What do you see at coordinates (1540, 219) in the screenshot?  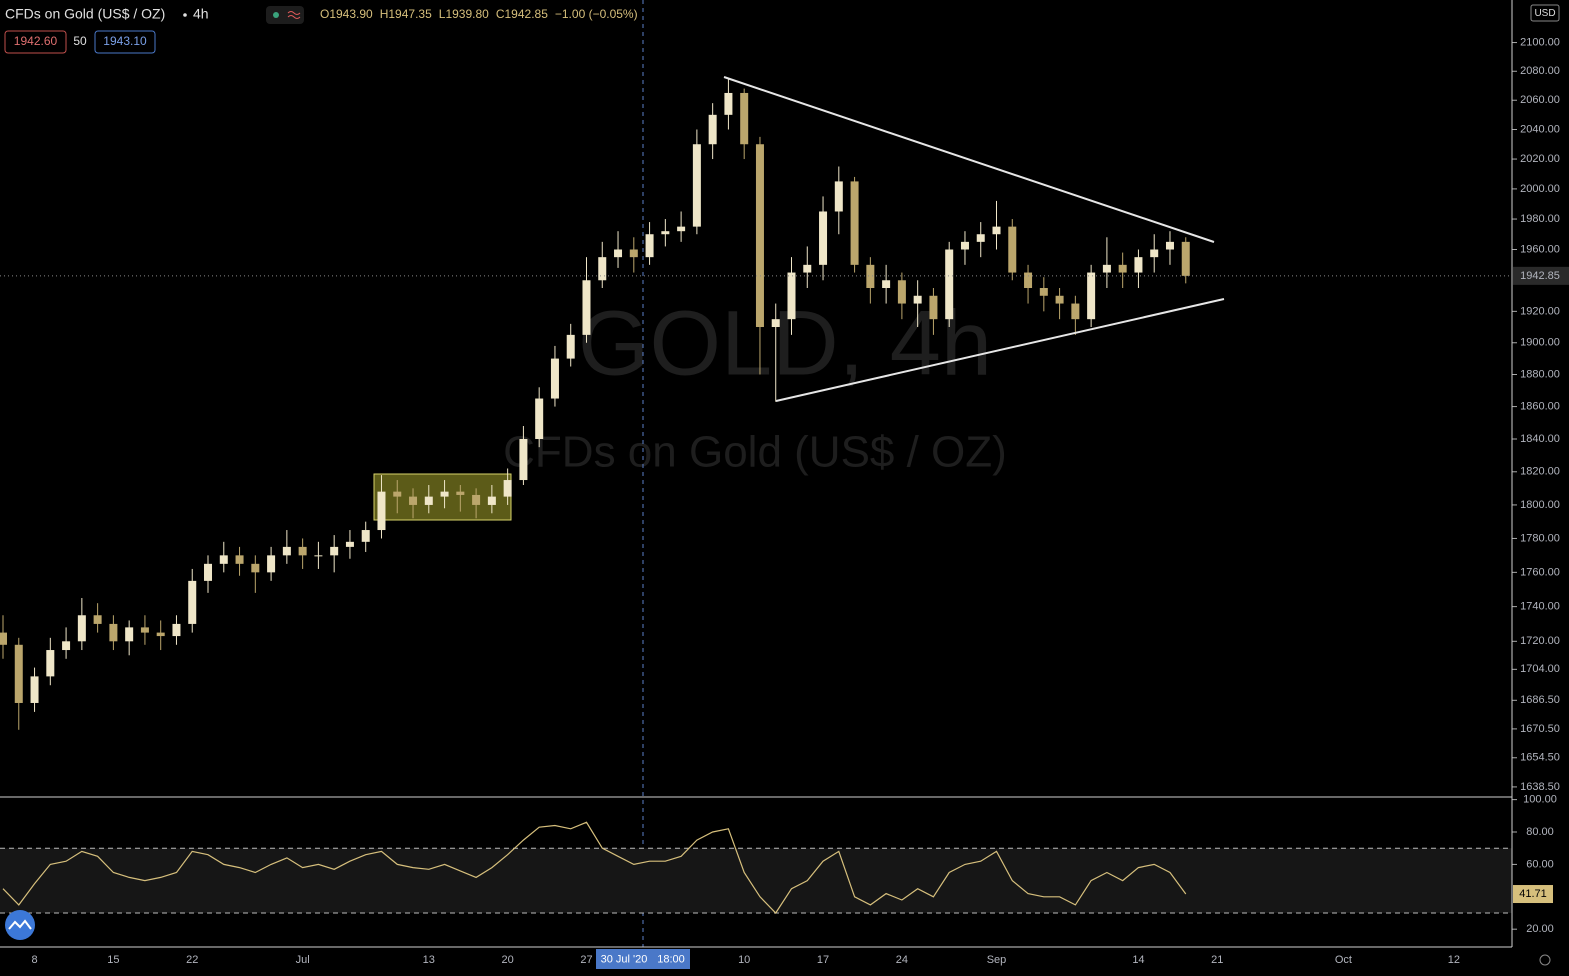 I see `y-tick-label: 1980.00` at bounding box center [1540, 219].